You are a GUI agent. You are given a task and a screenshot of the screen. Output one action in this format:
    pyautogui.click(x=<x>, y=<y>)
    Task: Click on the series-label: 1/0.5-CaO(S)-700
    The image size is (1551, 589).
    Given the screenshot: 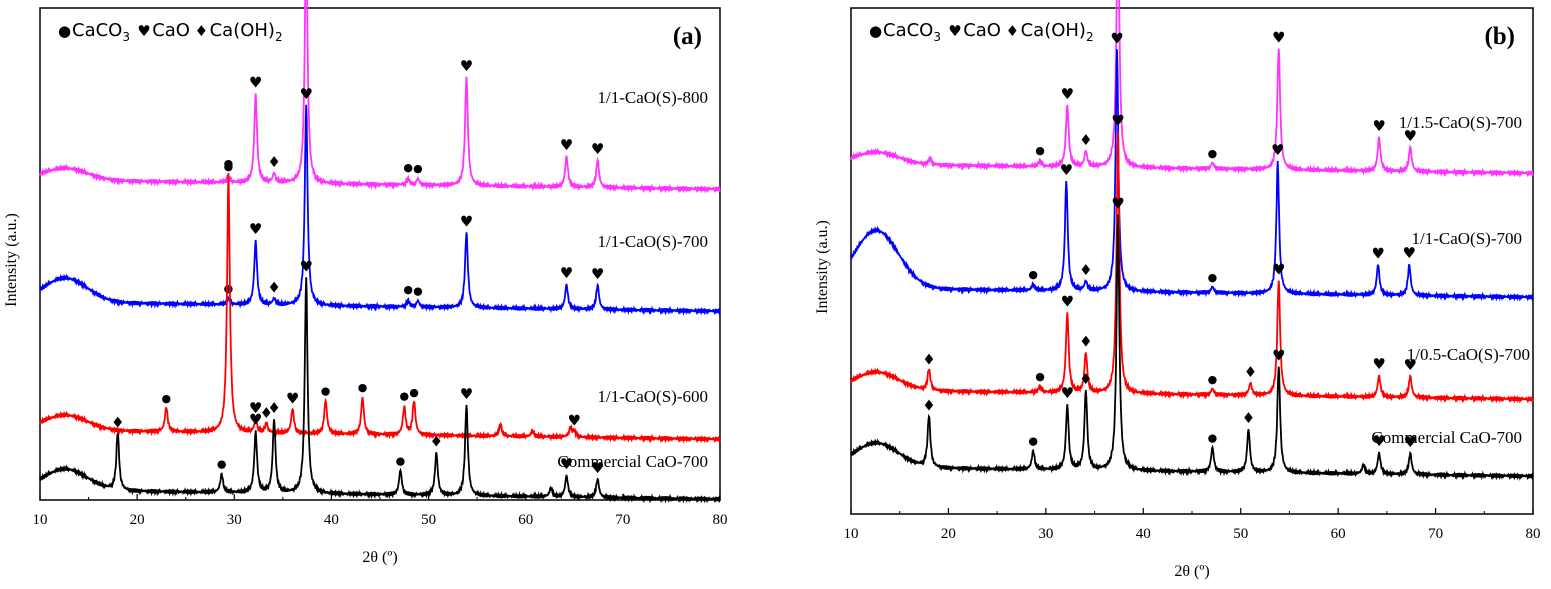 What is the action you would take?
    pyautogui.click(x=1468, y=354)
    